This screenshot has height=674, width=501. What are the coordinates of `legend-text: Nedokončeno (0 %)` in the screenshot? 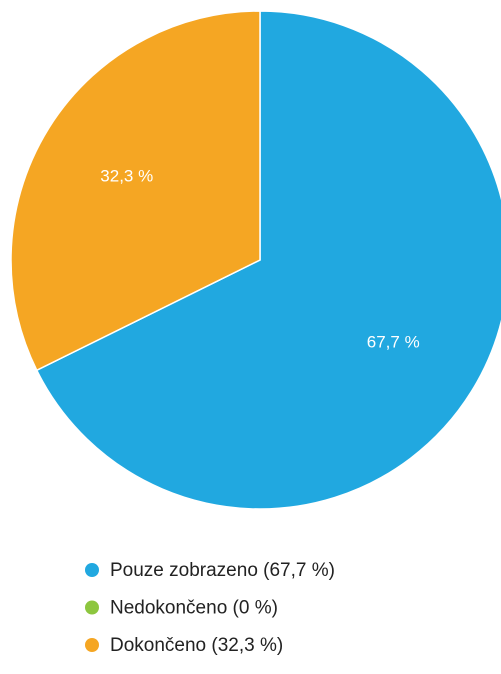 It's located at (194, 608).